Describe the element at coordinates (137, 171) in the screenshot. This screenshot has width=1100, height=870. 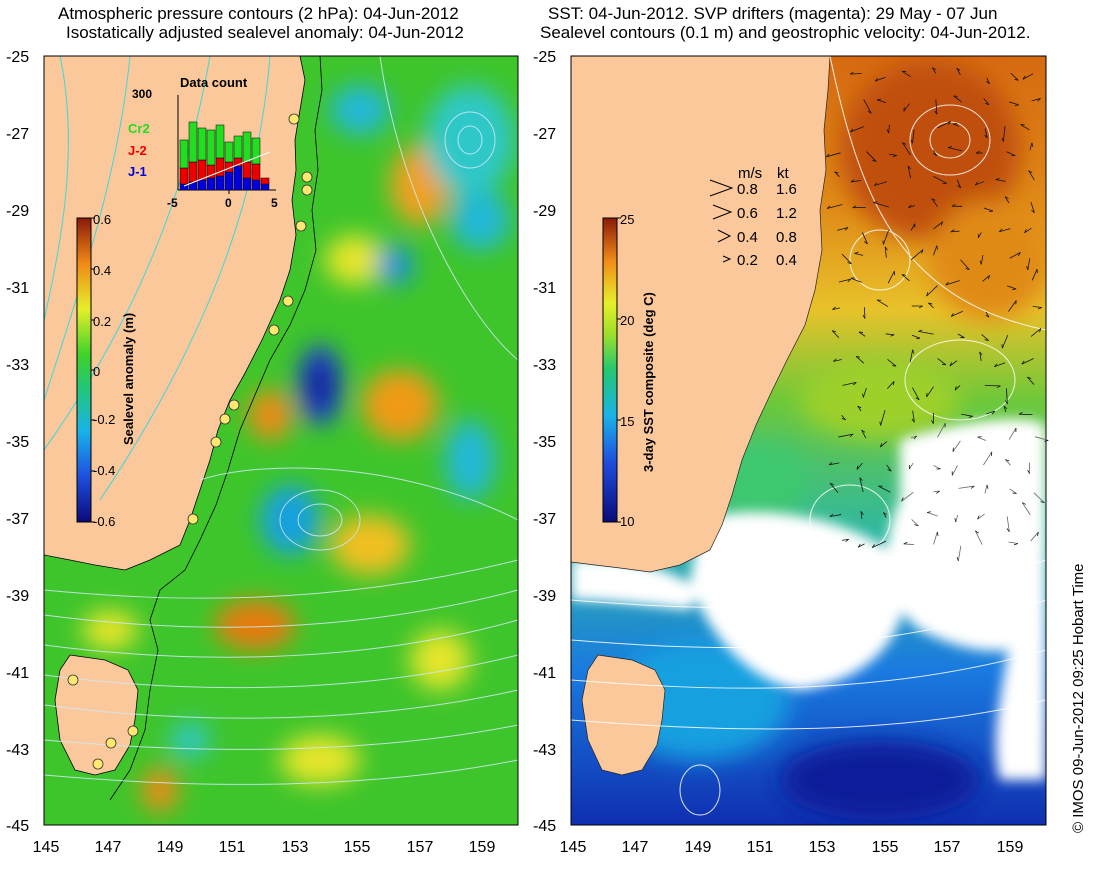
I see `legend-j1: J-1` at that location.